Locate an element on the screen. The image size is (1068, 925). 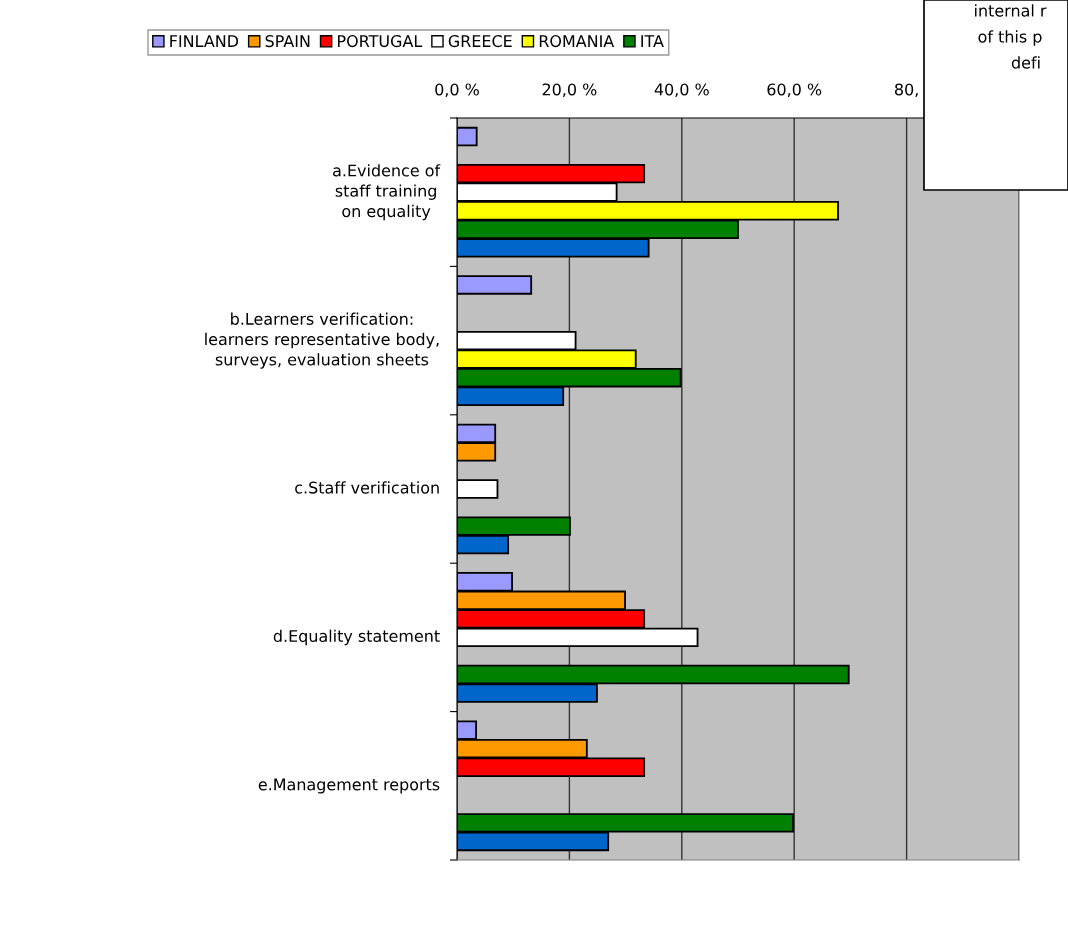
y-tick-label: e.Management reports is located at coordinates (349, 786).